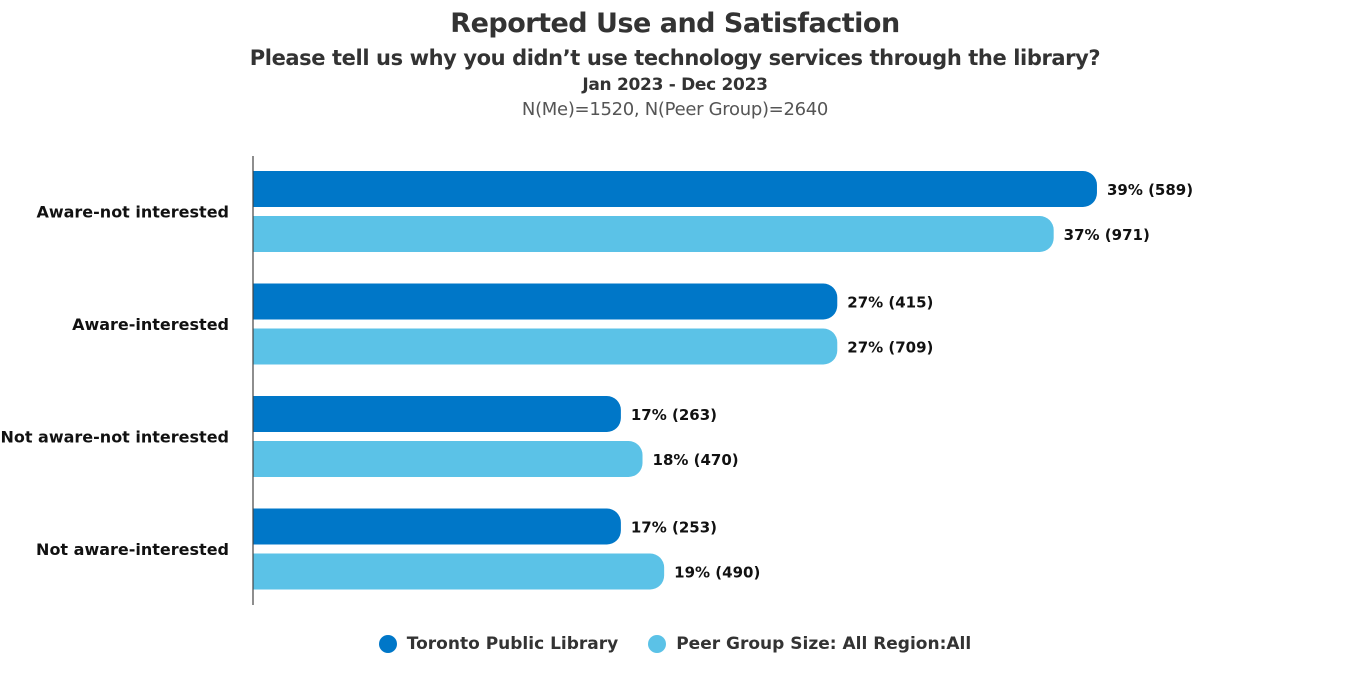 Image resolution: width=1350 pixels, height=690 pixels. What do you see at coordinates (512, 644) in the screenshot?
I see `legend-label-series-0: Toronto Public Library` at bounding box center [512, 644].